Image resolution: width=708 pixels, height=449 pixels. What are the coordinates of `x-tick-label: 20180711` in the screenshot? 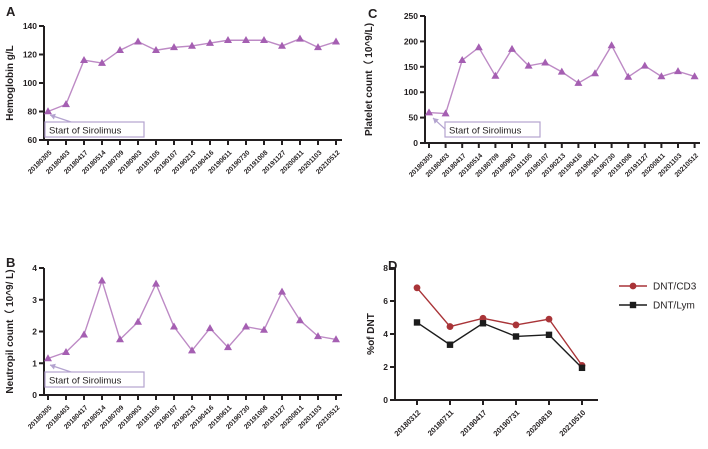 It's located at (441, 423).